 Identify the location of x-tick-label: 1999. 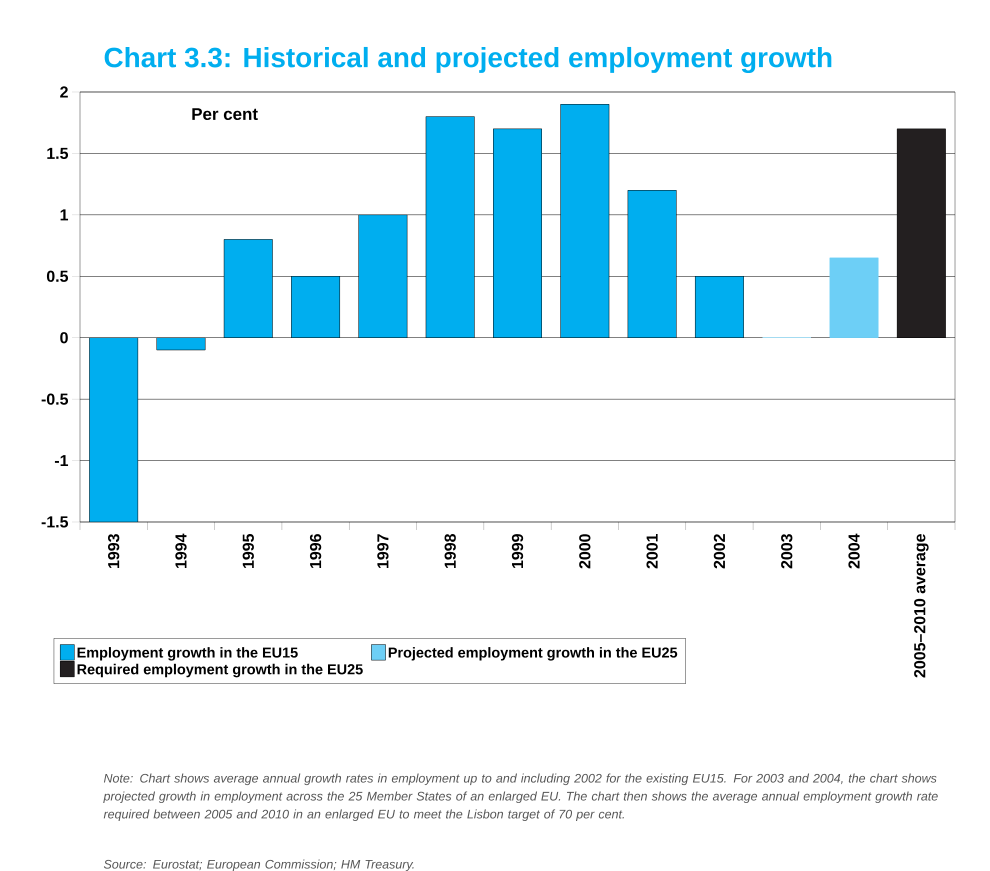
(518, 551).